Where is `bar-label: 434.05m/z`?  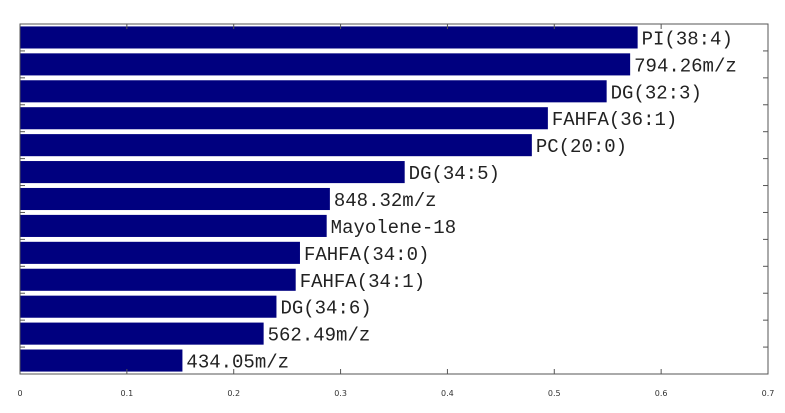
bar-label: 434.05m/z is located at coordinates (237, 363).